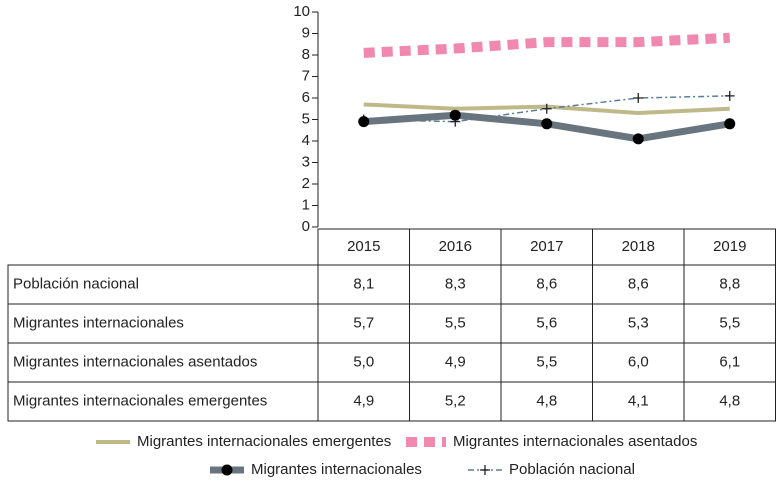 This screenshot has height=485, width=778. What do you see at coordinates (363, 246) in the screenshot?
I see `x-tick-label: 2015` at bounding box center [363, 246].